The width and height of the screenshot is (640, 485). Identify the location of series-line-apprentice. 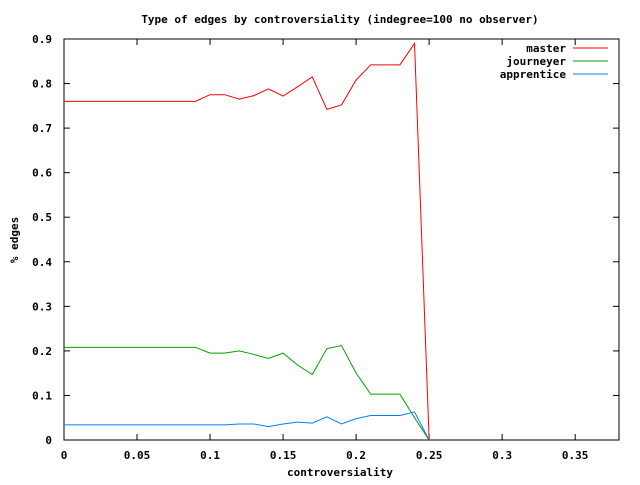
(247, 426).